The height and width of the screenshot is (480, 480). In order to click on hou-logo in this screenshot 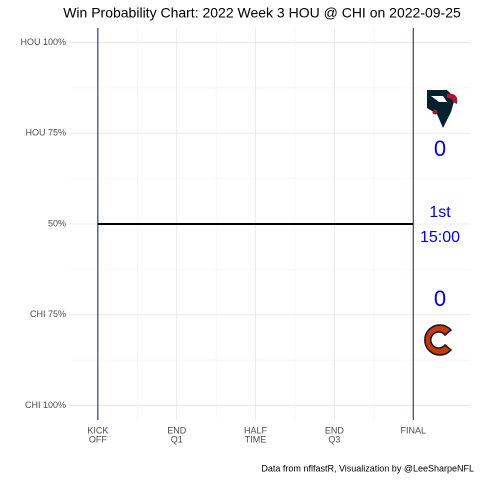, I will do `click(442, 109)`.